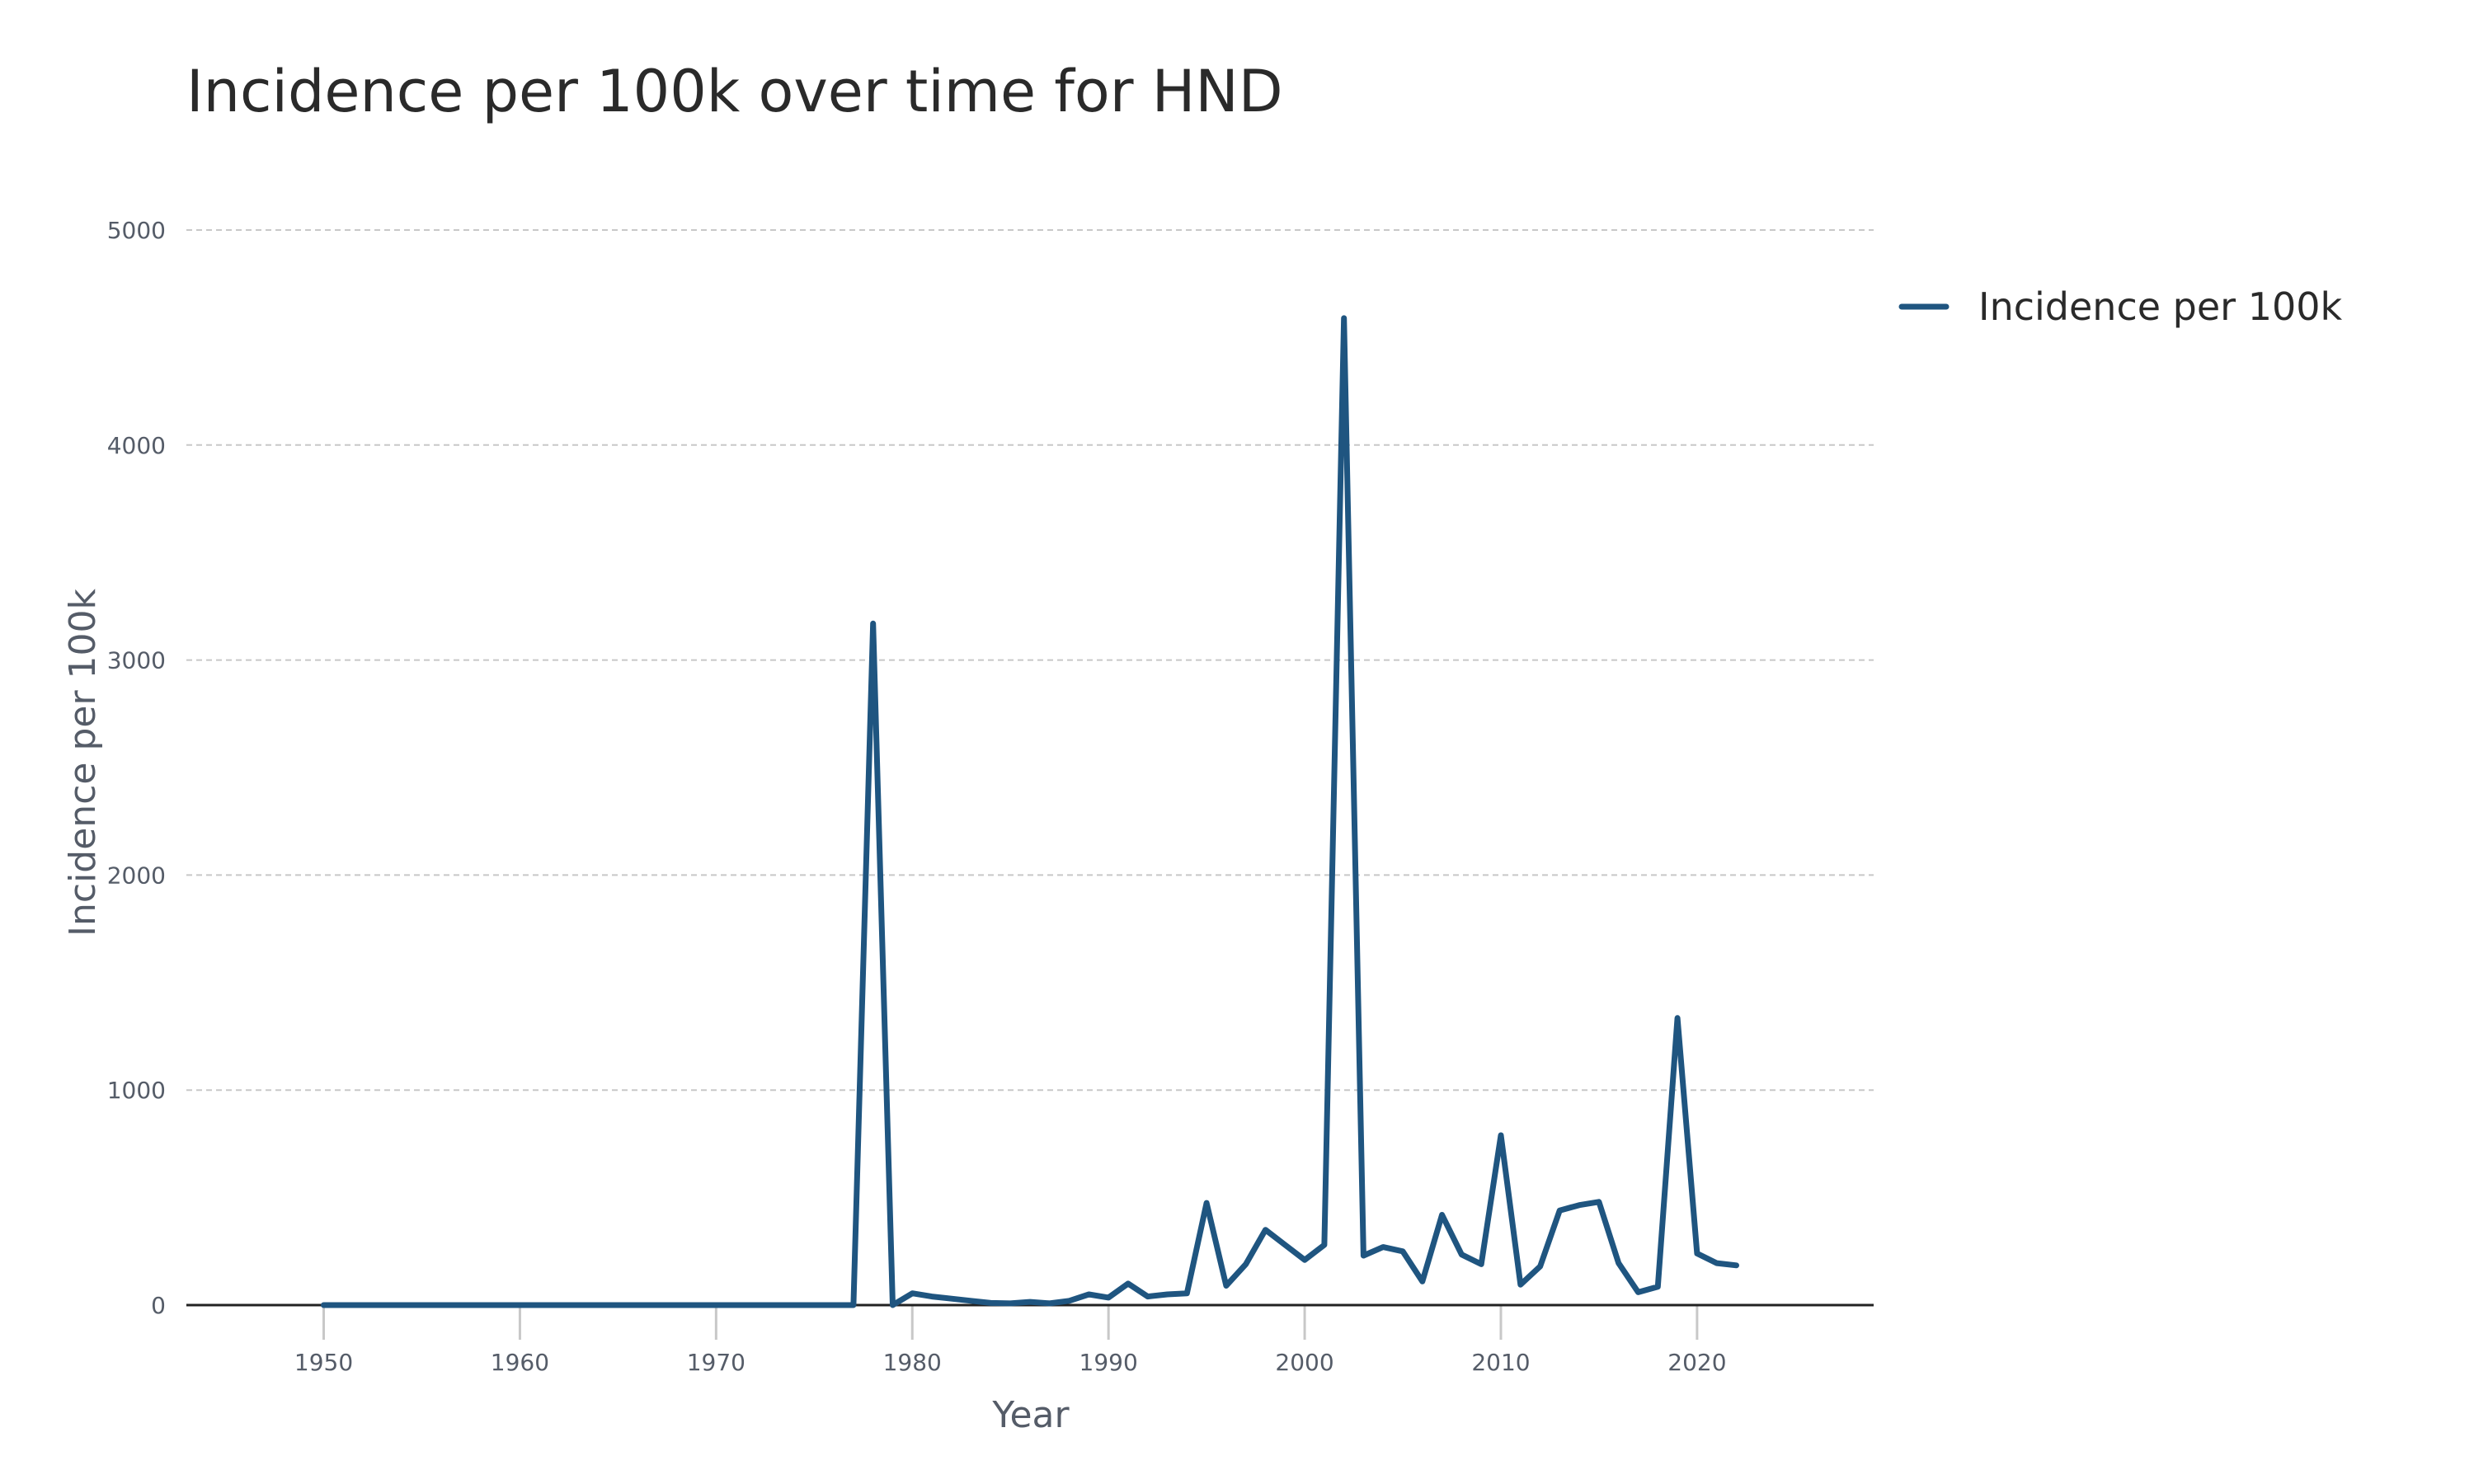 The height and width of the screenshot is (1484, 2474). What do you see at coordinates (734, 91) in the screenshot?
I see `chart-title: Incidence per 100k over time for HND` at bounding box center [734, 91].